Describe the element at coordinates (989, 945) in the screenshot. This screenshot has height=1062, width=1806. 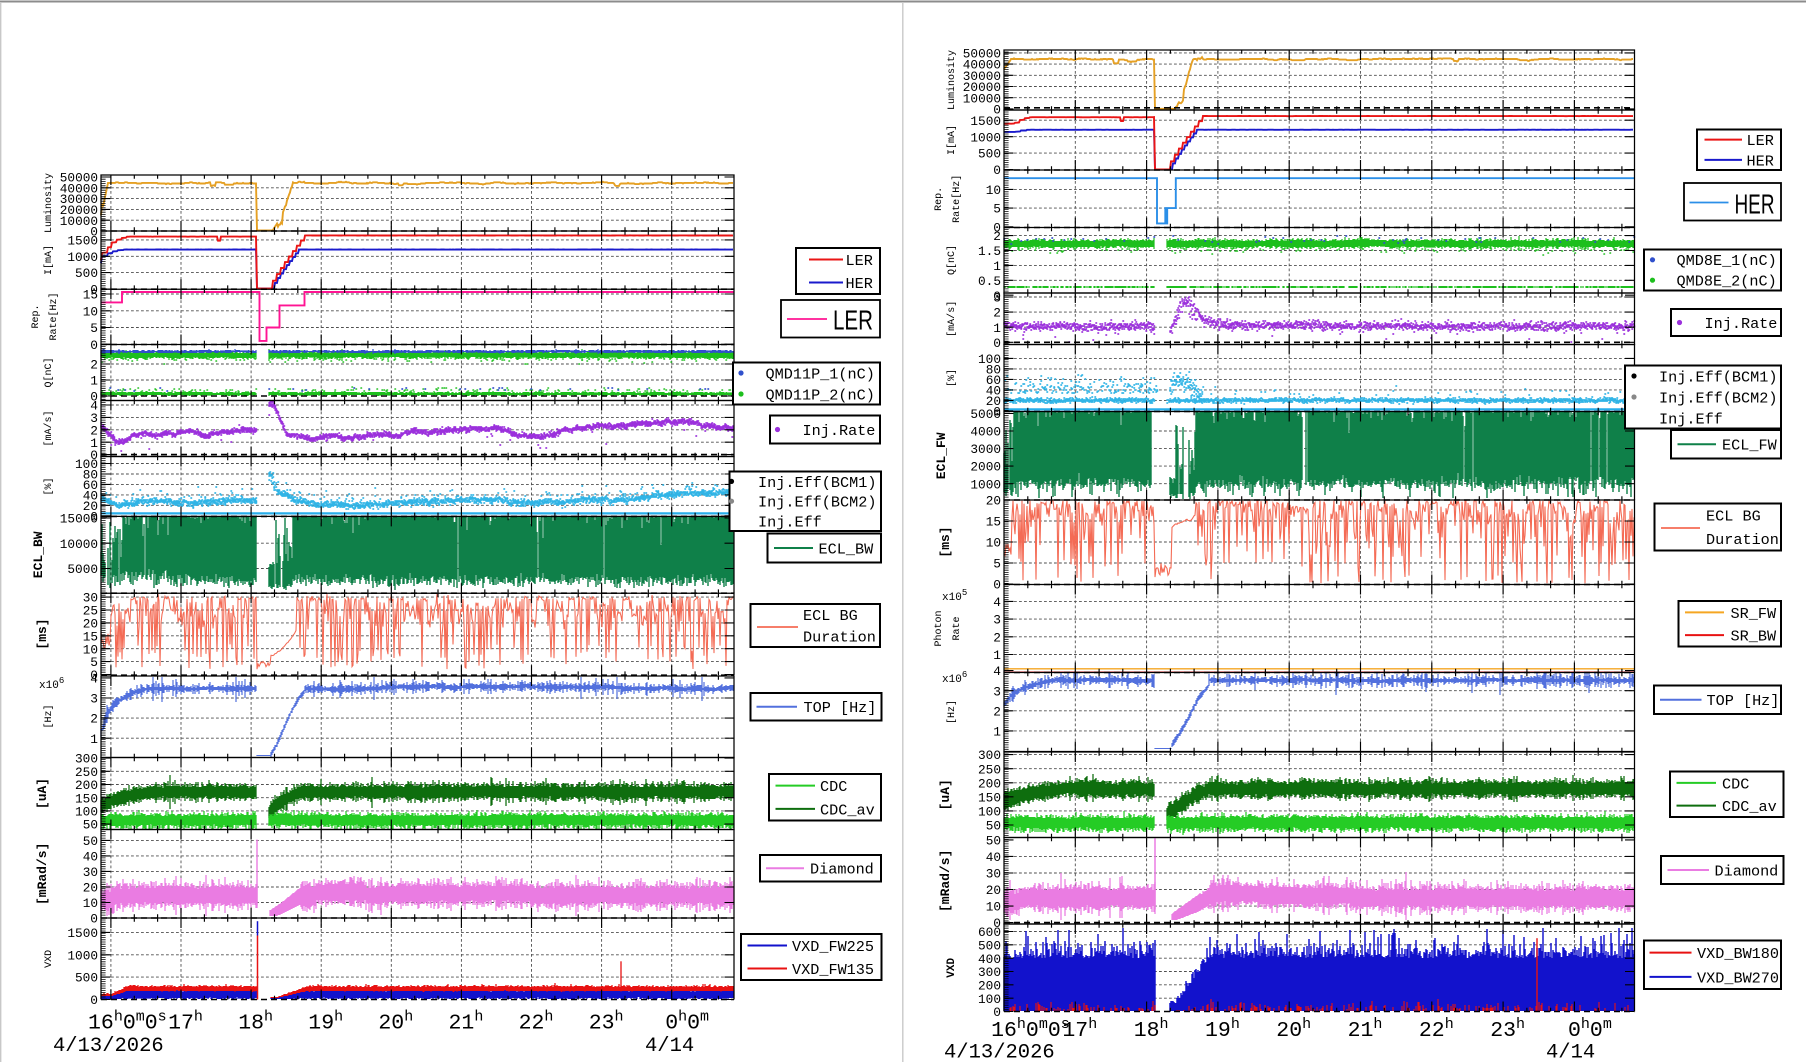
I see `svg-text: 500` at that location.